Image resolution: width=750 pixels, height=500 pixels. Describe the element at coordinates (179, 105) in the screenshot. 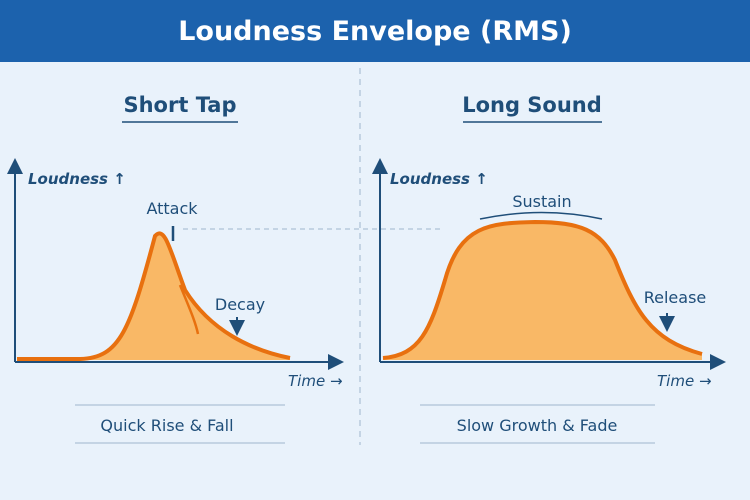

I see `panel-title-short-tap: Short Tap` at that location.